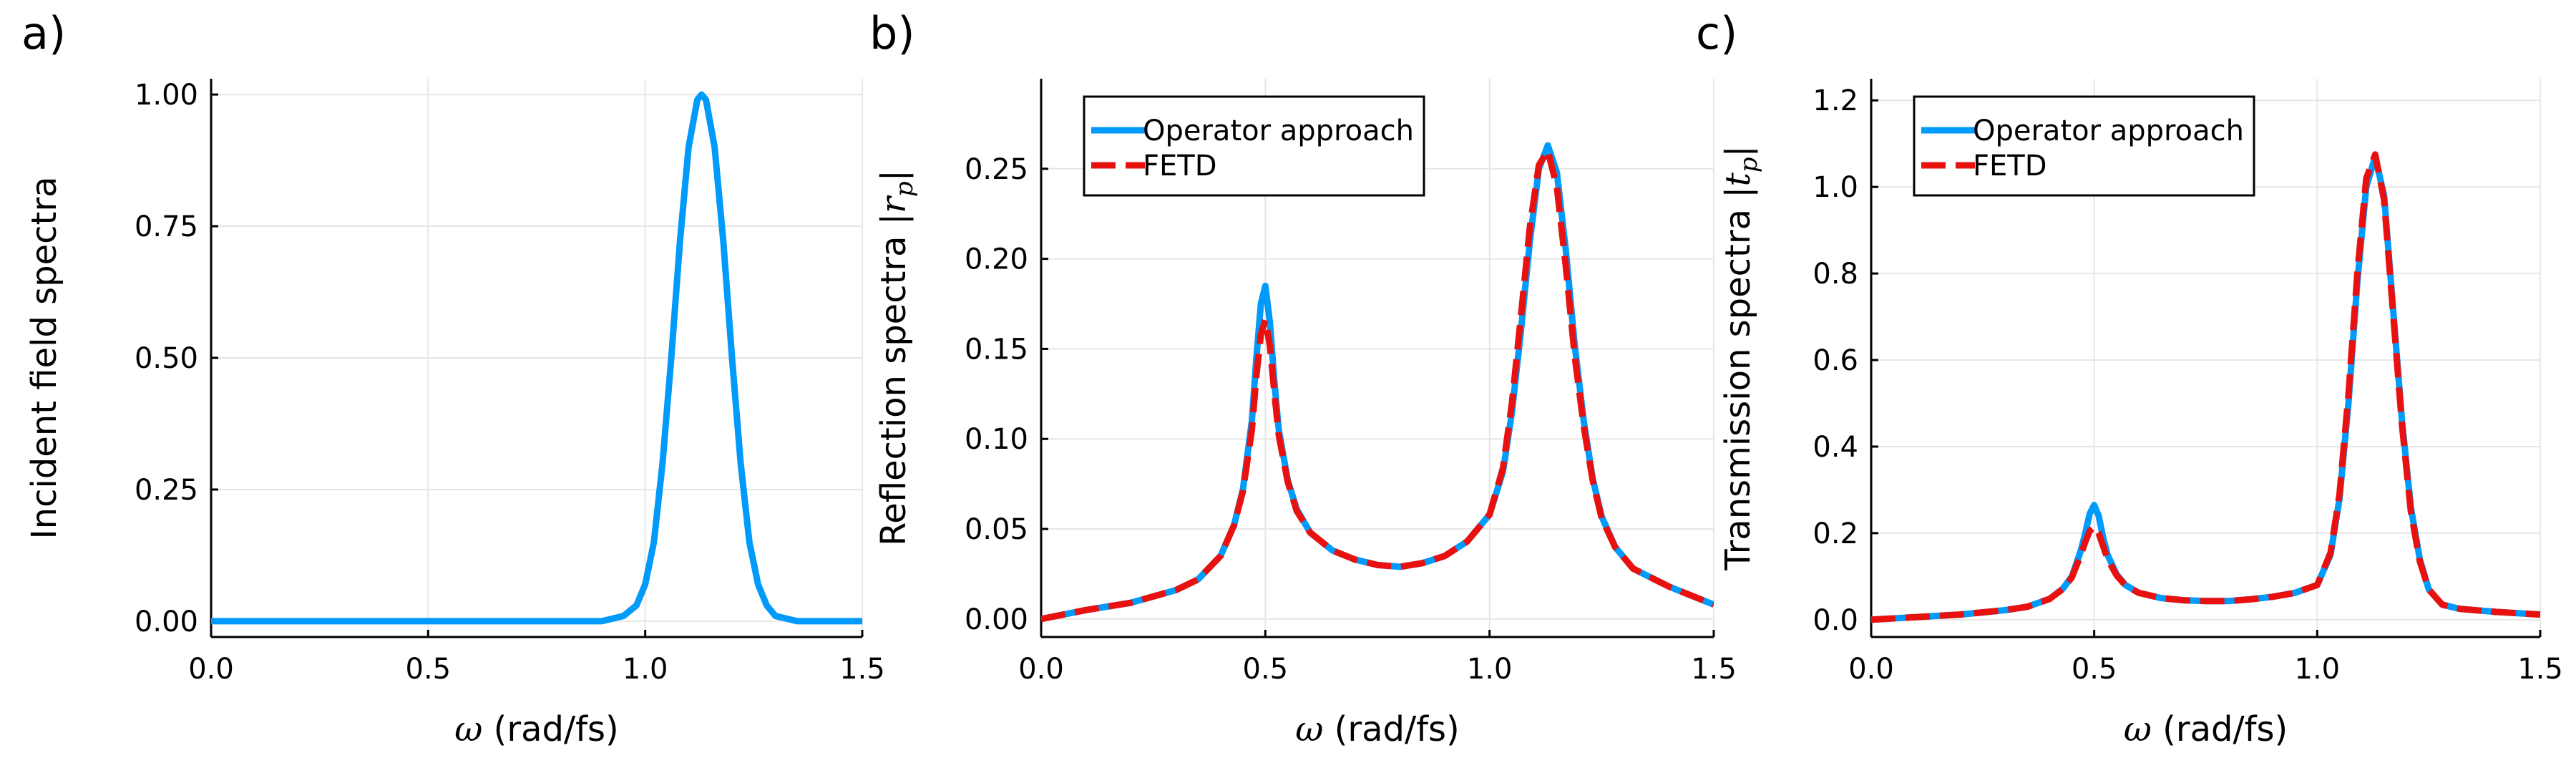  What do you see at coordinates (1716, 33) in the screenshot?
I see `panel-label: c)` at bounding box center [1716, 33].